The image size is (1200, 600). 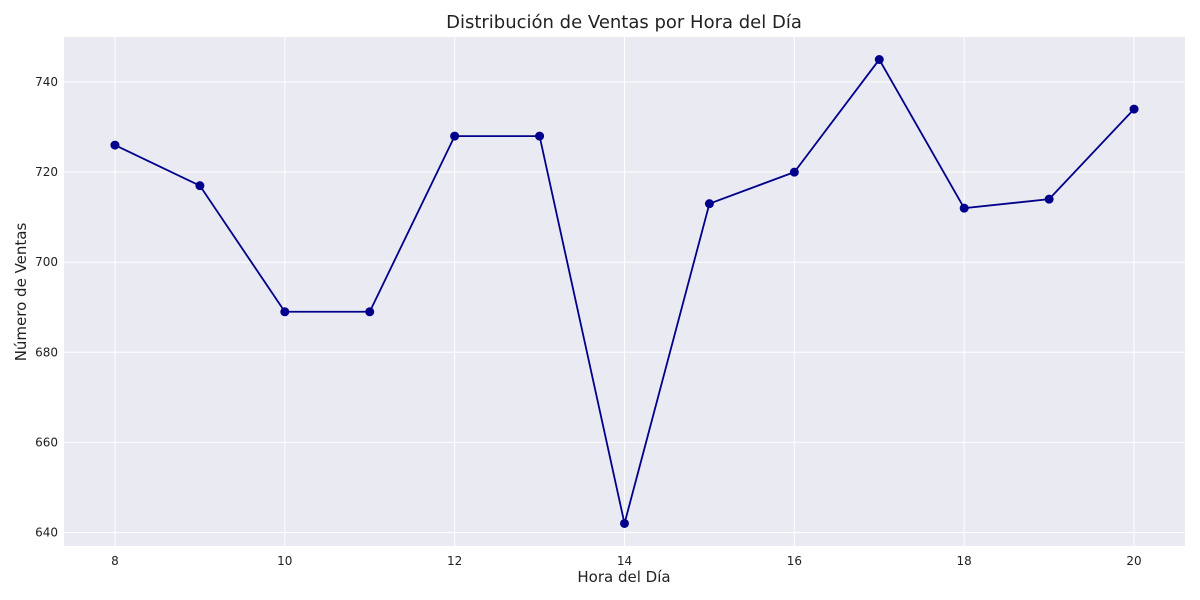 What do you see at coordinates (46, 442) in the screenshot?
I see `y-tick-label: 660` at bounding box center [46, 442].